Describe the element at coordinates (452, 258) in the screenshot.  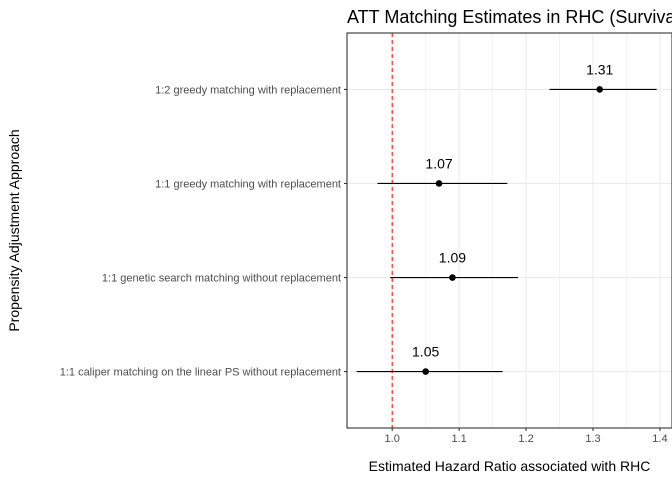
I see `data-label: 1.09` at that location.